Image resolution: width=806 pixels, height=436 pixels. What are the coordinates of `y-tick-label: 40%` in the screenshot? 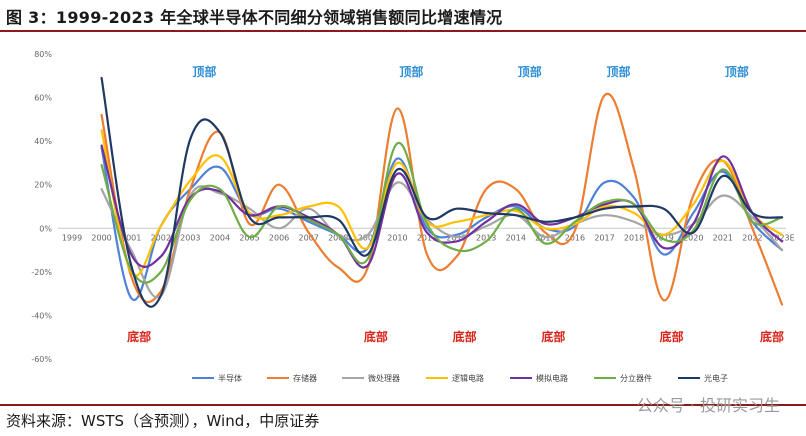 It's located at (43, 141).